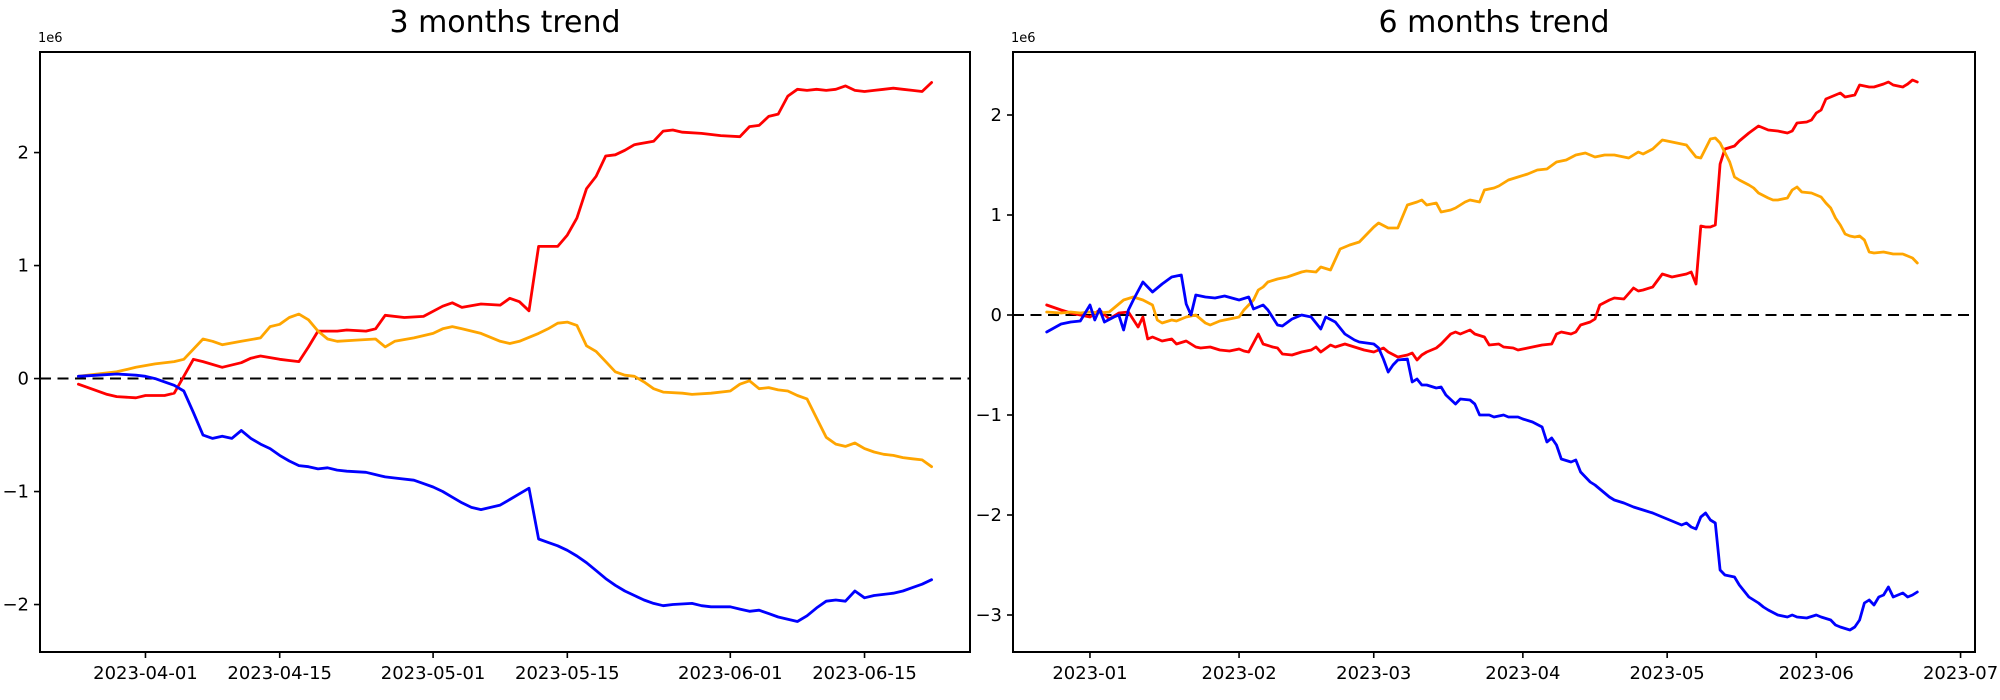 This screenshot has width=2000, height=700. What do you see at coordinates (864, 673) in the screenshot?
I see `x-tick-label: 2023-06-15` at bounding box center [864, 673].